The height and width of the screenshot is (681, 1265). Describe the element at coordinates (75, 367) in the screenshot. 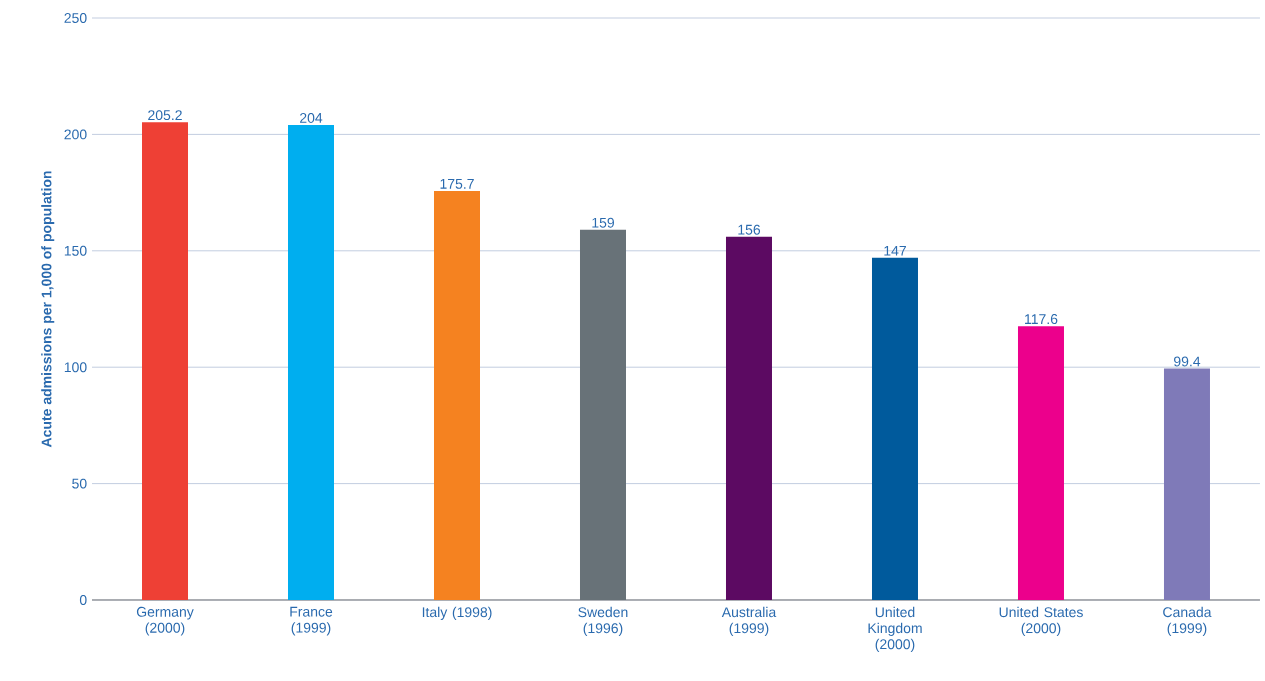

I see `y-tick-label: 100` at that location.